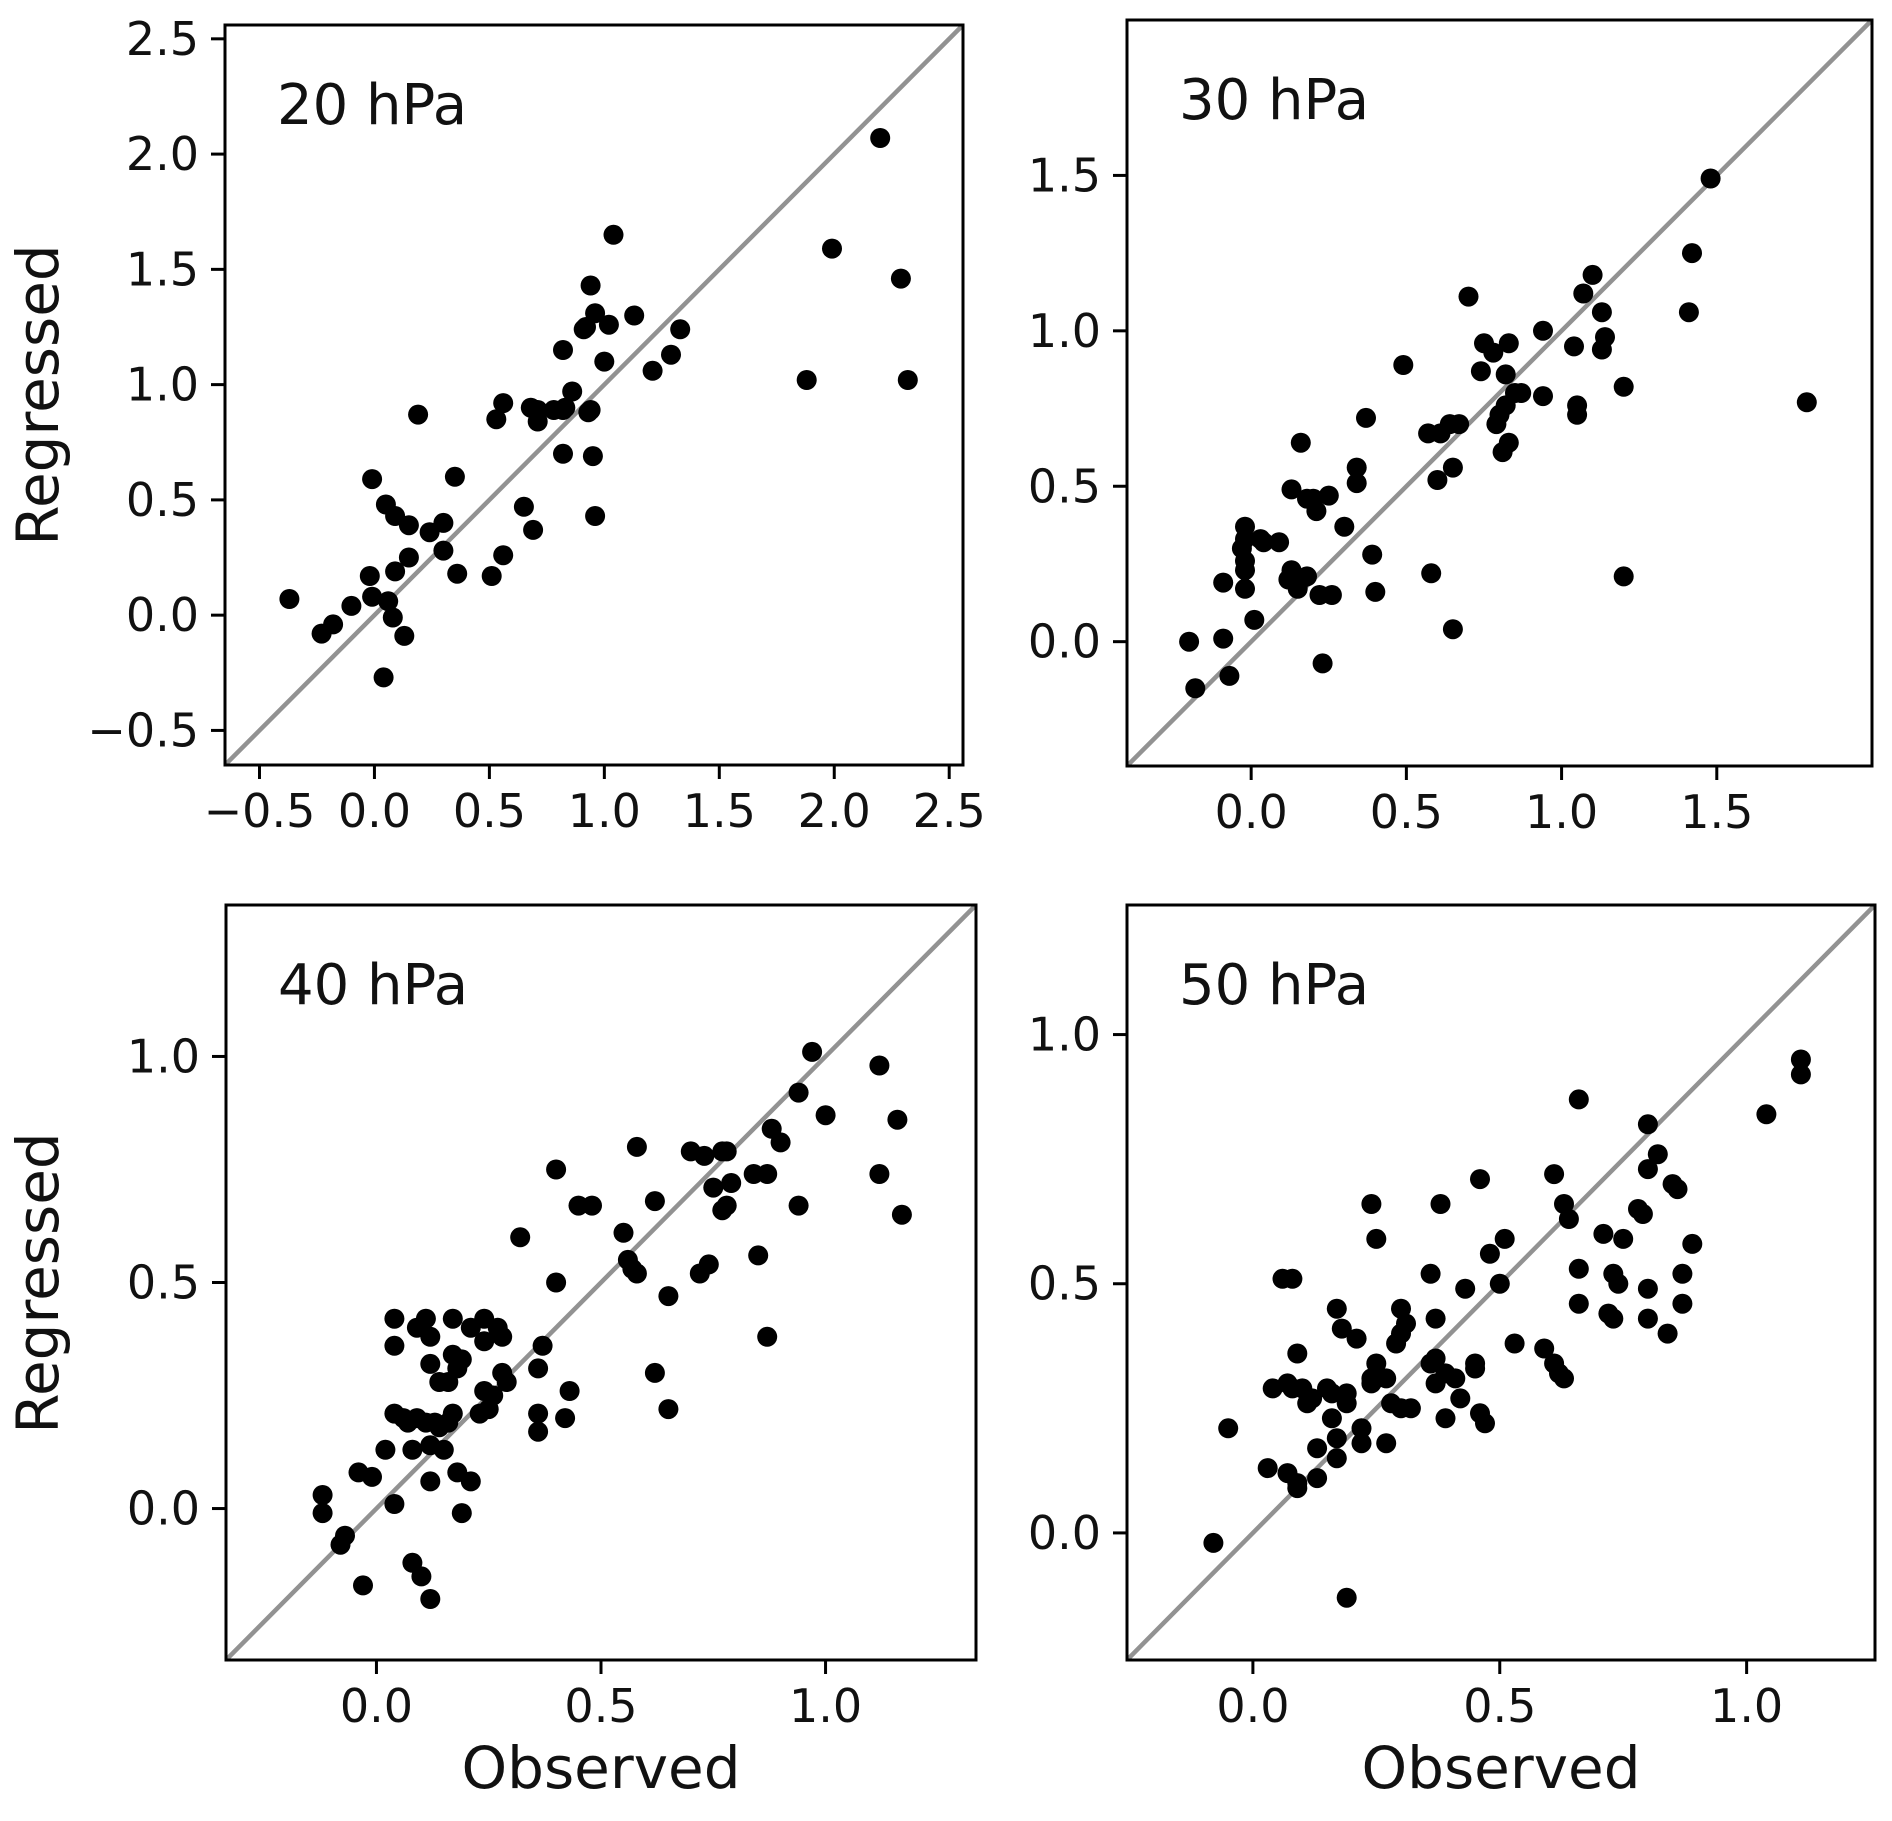  Describe the element at coordinates (162, 39) in the screenshot. I see `y-tick-label: 2.5` at that location.